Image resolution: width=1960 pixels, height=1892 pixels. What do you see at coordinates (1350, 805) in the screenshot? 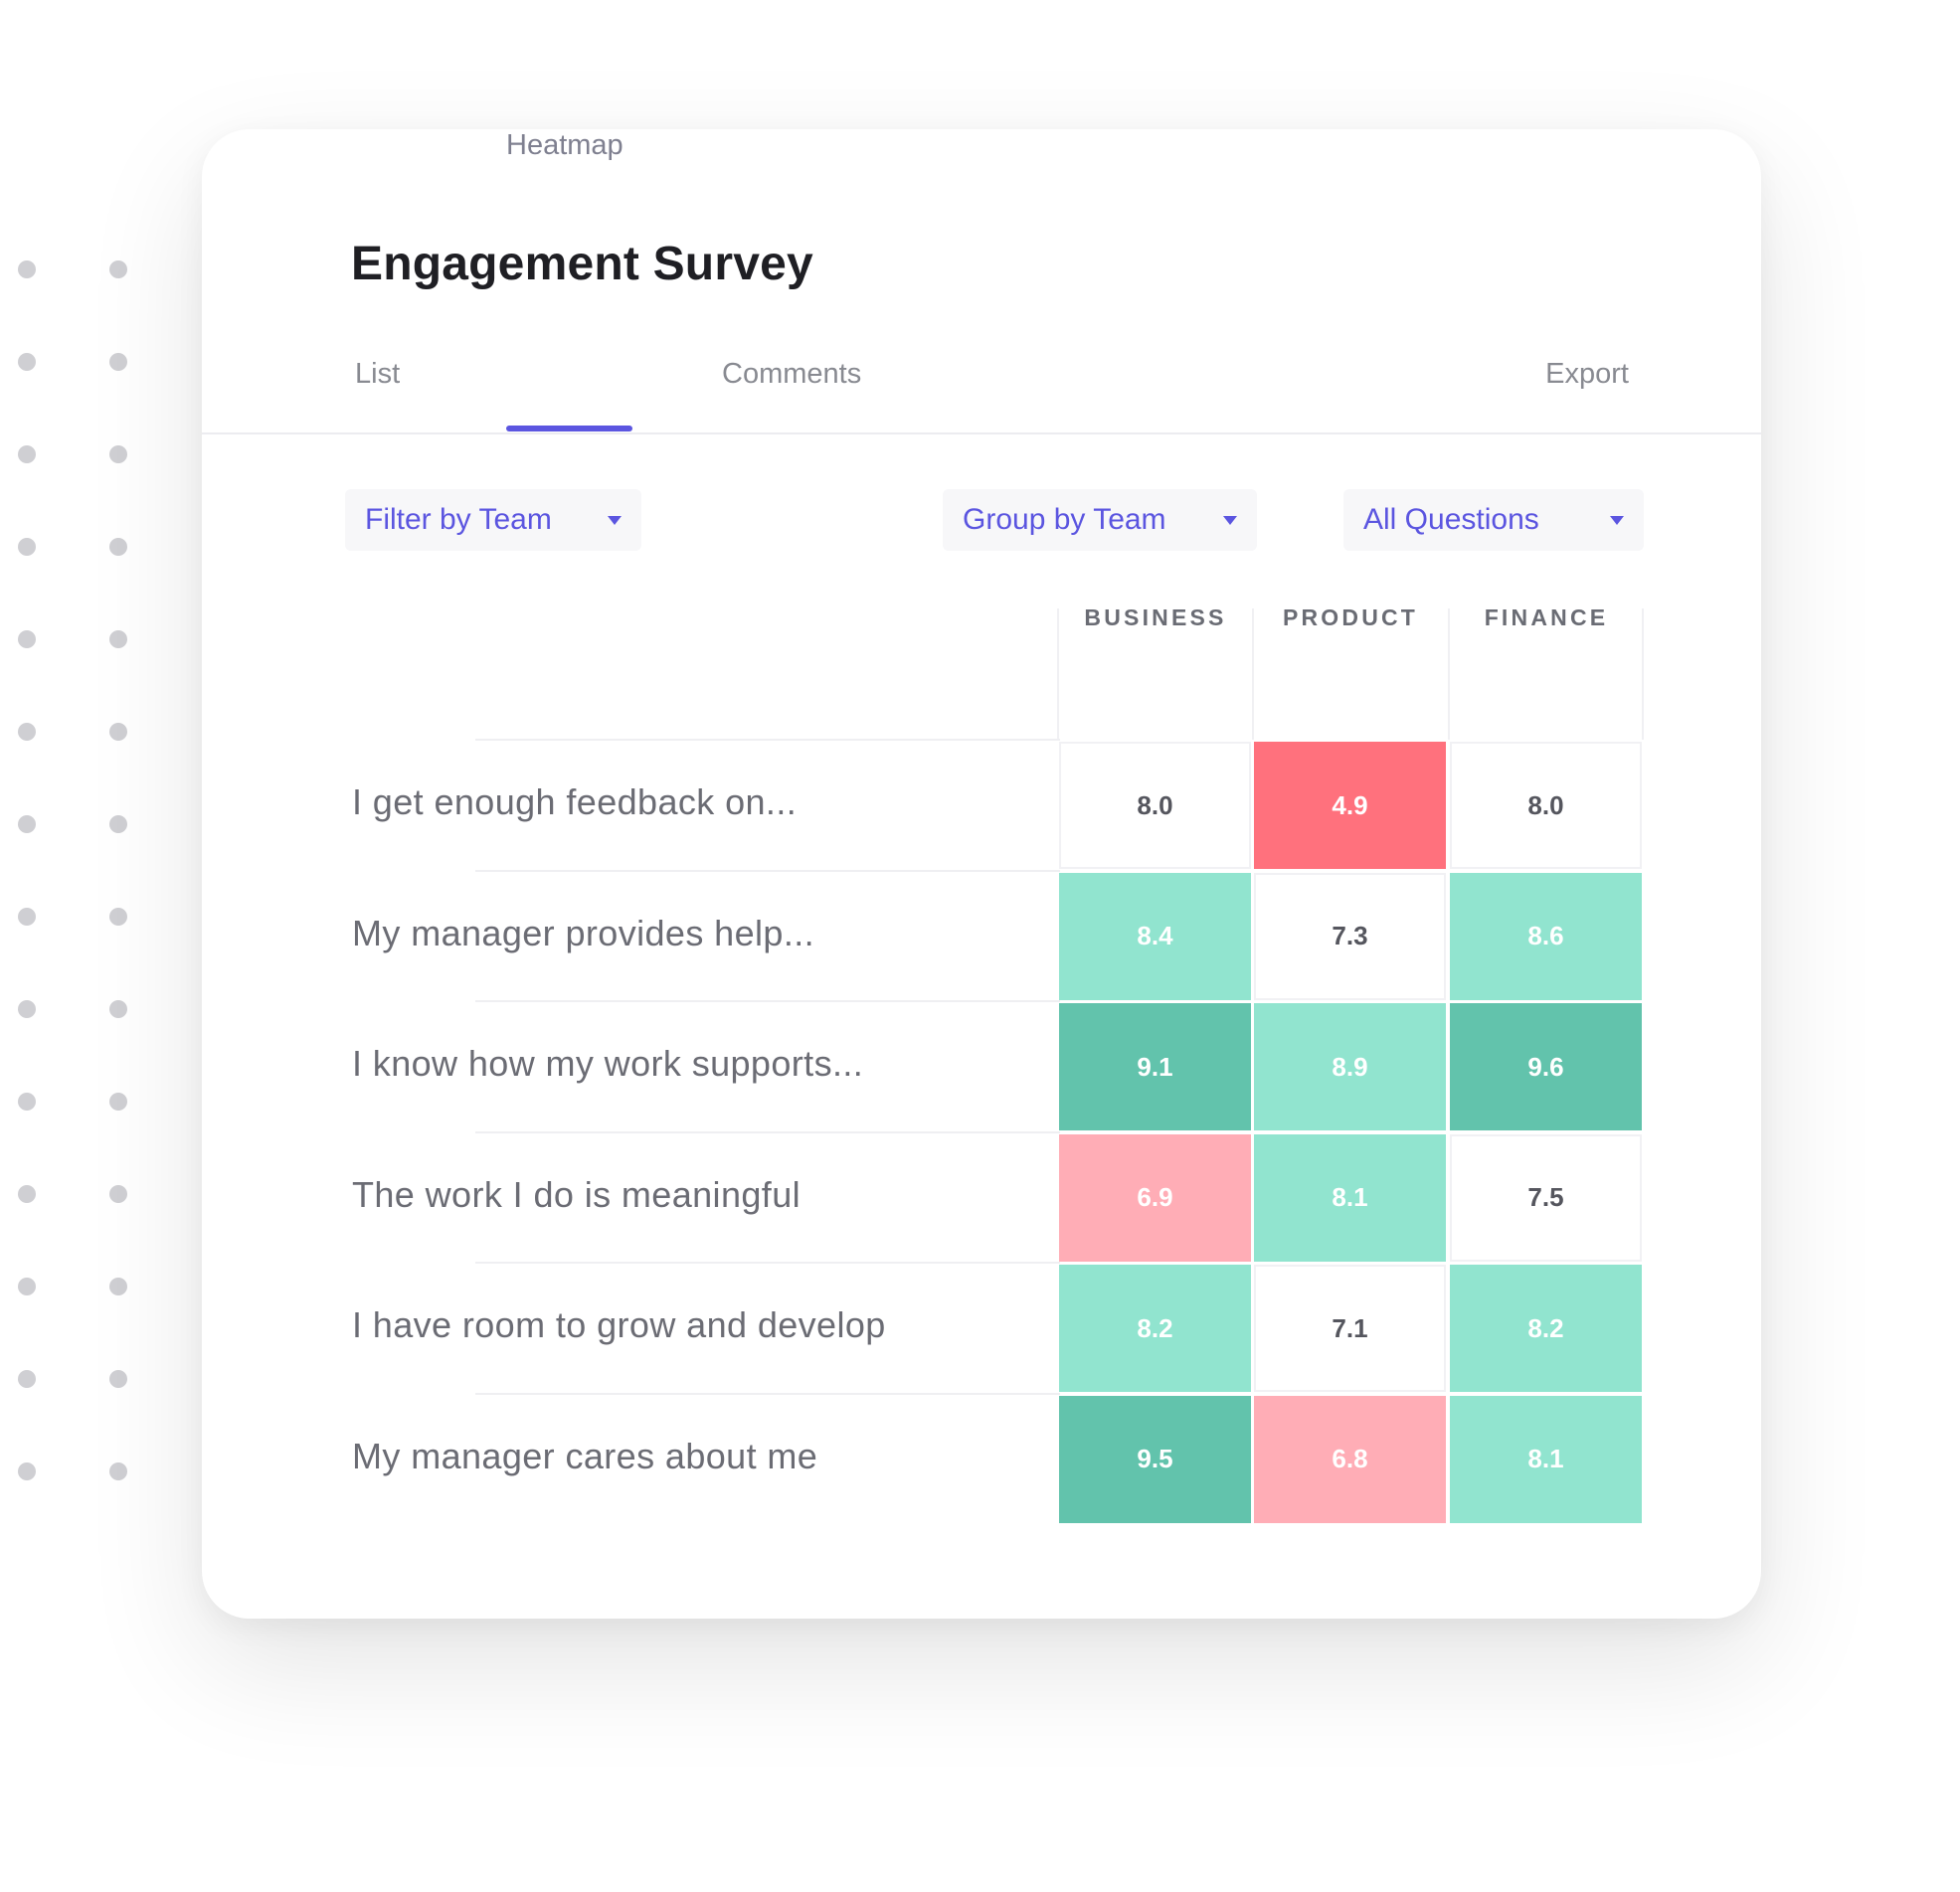
I see `heatmap-cell: 4.9` at bounding box center [1350, 805].